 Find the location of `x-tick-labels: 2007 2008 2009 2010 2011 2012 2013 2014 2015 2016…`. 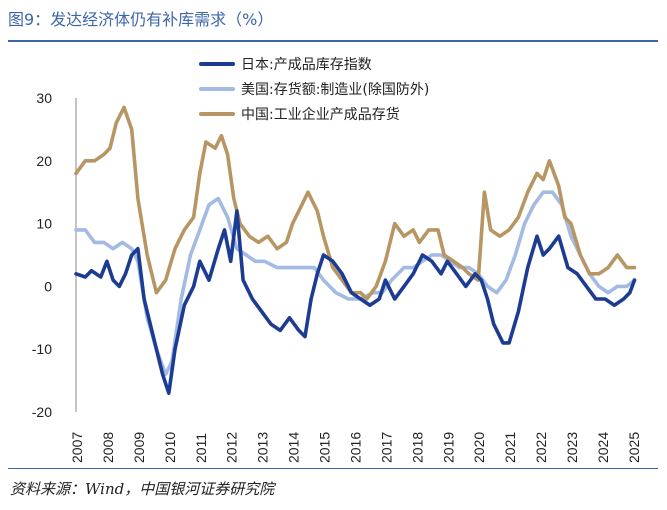

x-tick-labels: 2007 2008 2009 2010 2011 2012 2013 2014 2015 2016… is located at coordinates (355, 447).